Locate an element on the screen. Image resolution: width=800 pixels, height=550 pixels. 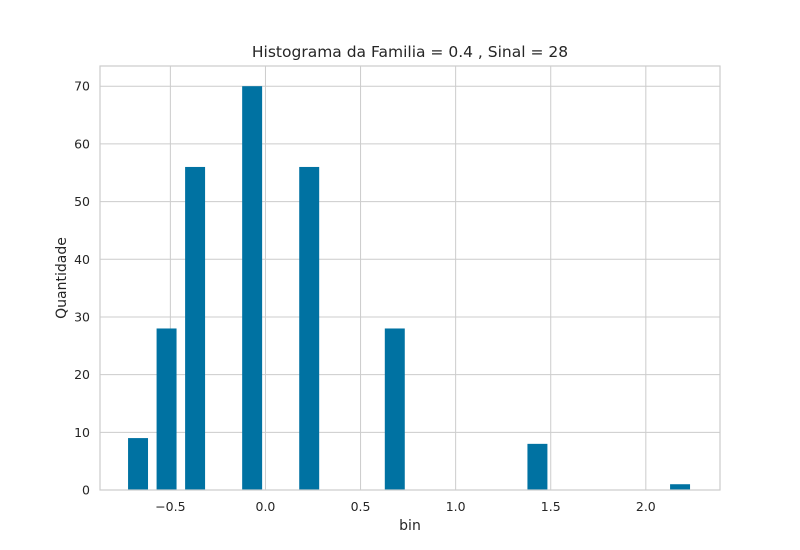
chart-title: Histograma da Familia = 0.4 , Sinal = 28 is located at coordinates (410, 52).